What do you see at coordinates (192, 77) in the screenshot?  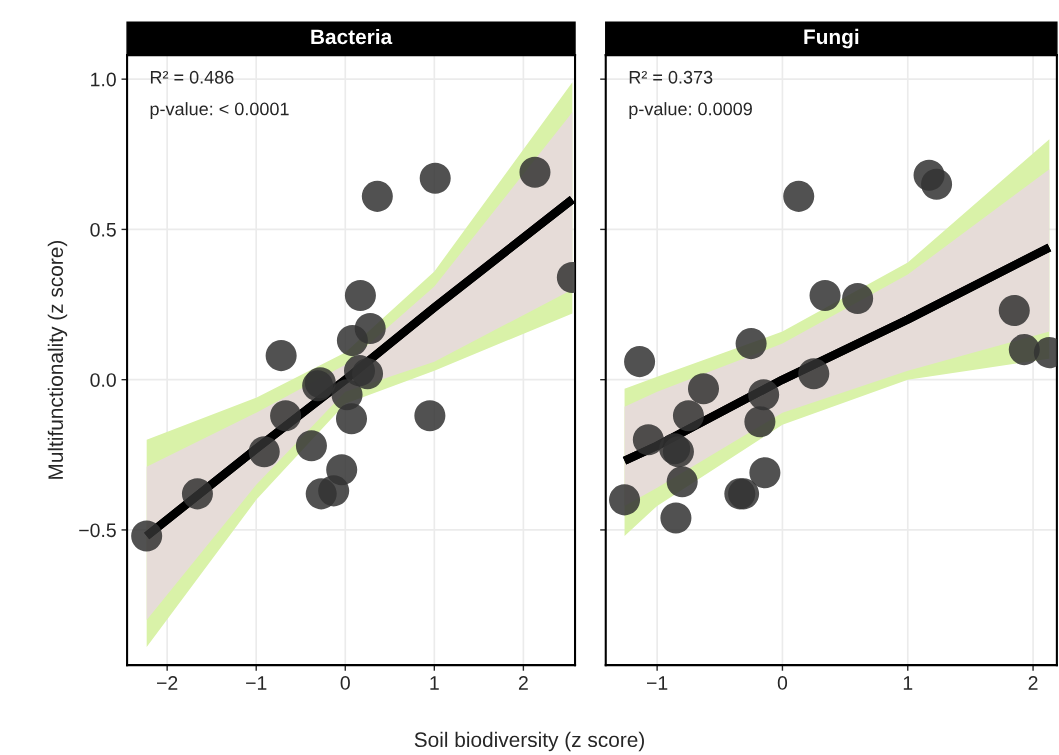 I see `annotation: R² = 0.486` at bounding box center [192, 77].